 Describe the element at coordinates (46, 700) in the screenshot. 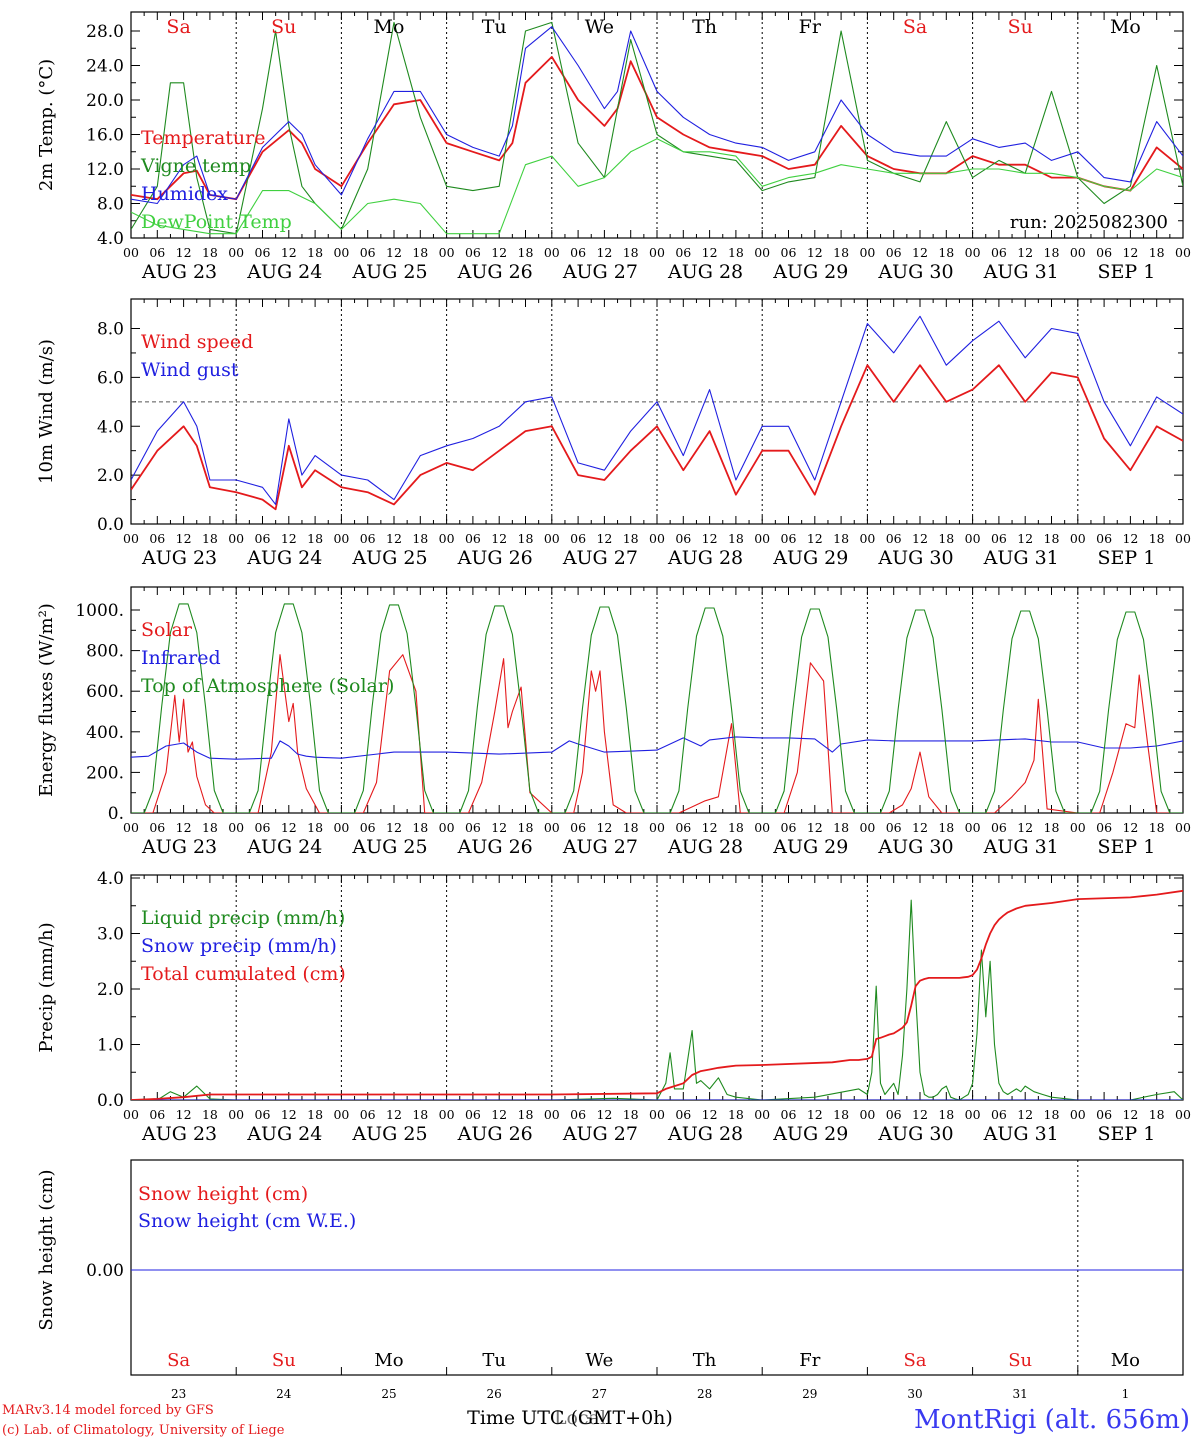

I see `y-axis-title: Energy fluxes (W/m²)` at that location.